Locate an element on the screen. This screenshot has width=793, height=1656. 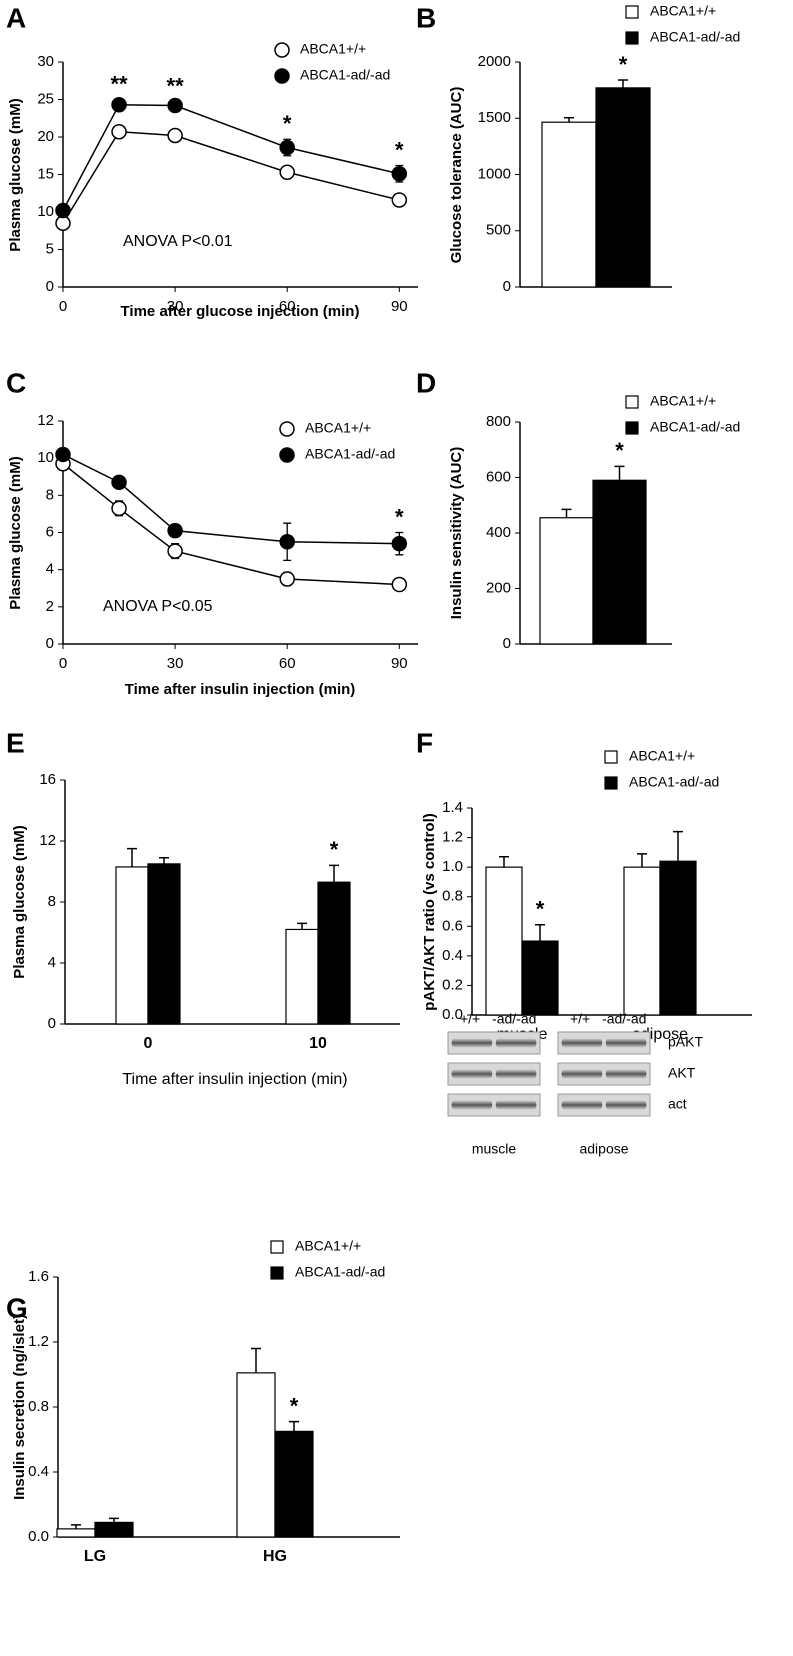
lane-label: +/+ is located at coordinates (580, 1019).